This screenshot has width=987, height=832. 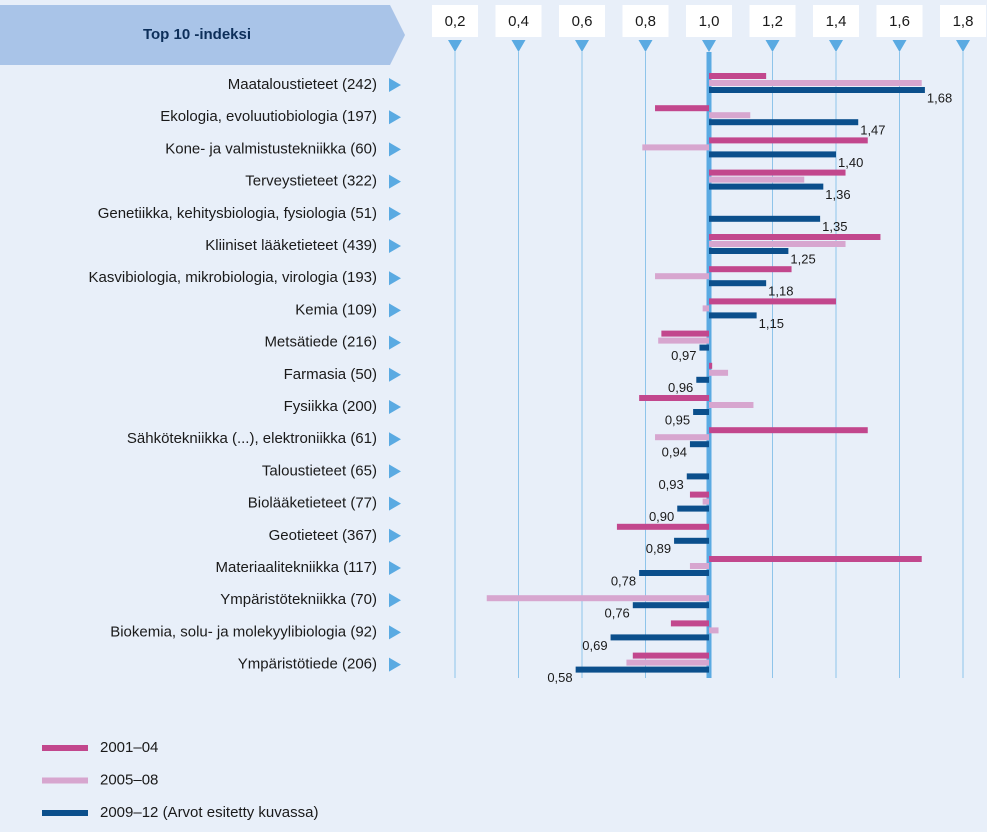 What do you see at coordinates (298, 599) in the screenshot?
I see `category-label: Ympäristötekniikka (70)` at bounding box center [298, 599].